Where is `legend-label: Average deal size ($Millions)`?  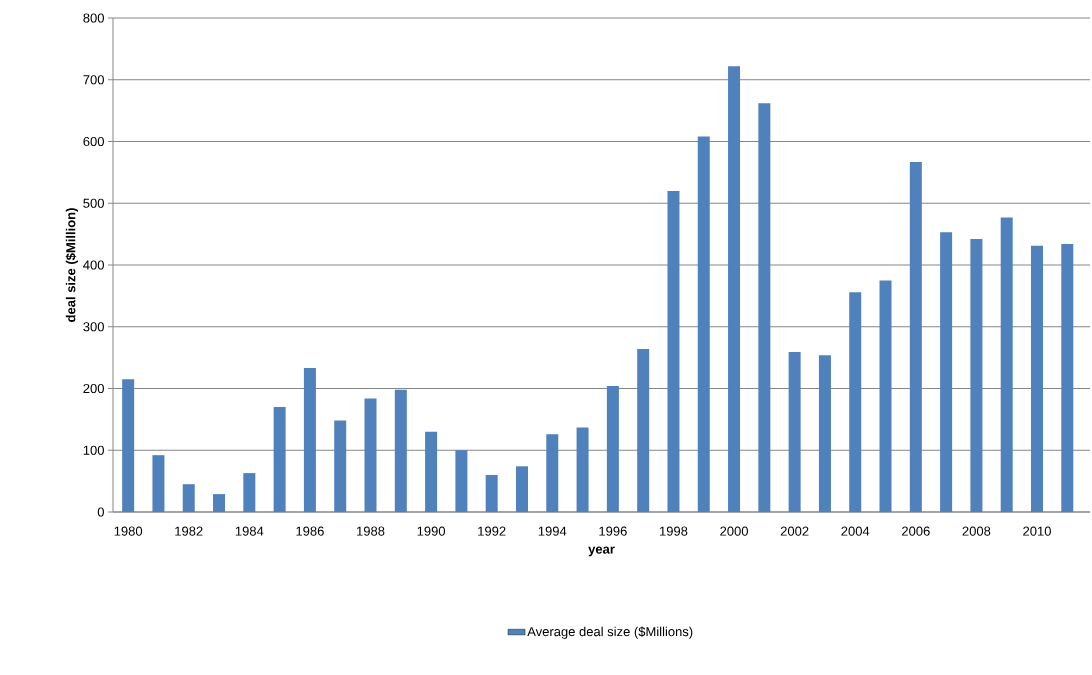 legend-label: Average deal size ($Millions) is located at coordinates (610, 632).